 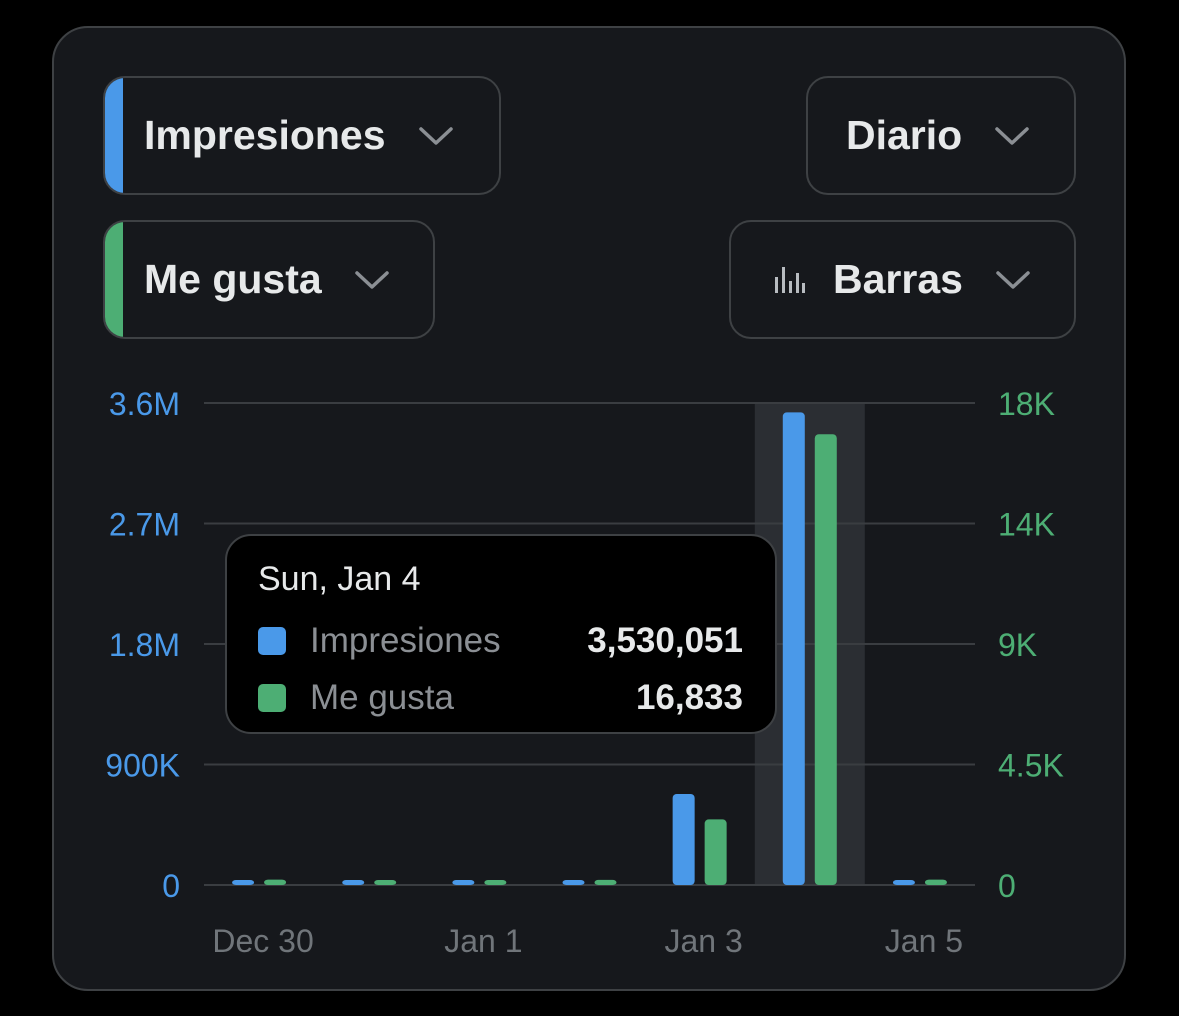 What do you see at coordinates (114, 135) in the screenshot?
I see `metric1-color-indicator` at bounding box center [114, 135].